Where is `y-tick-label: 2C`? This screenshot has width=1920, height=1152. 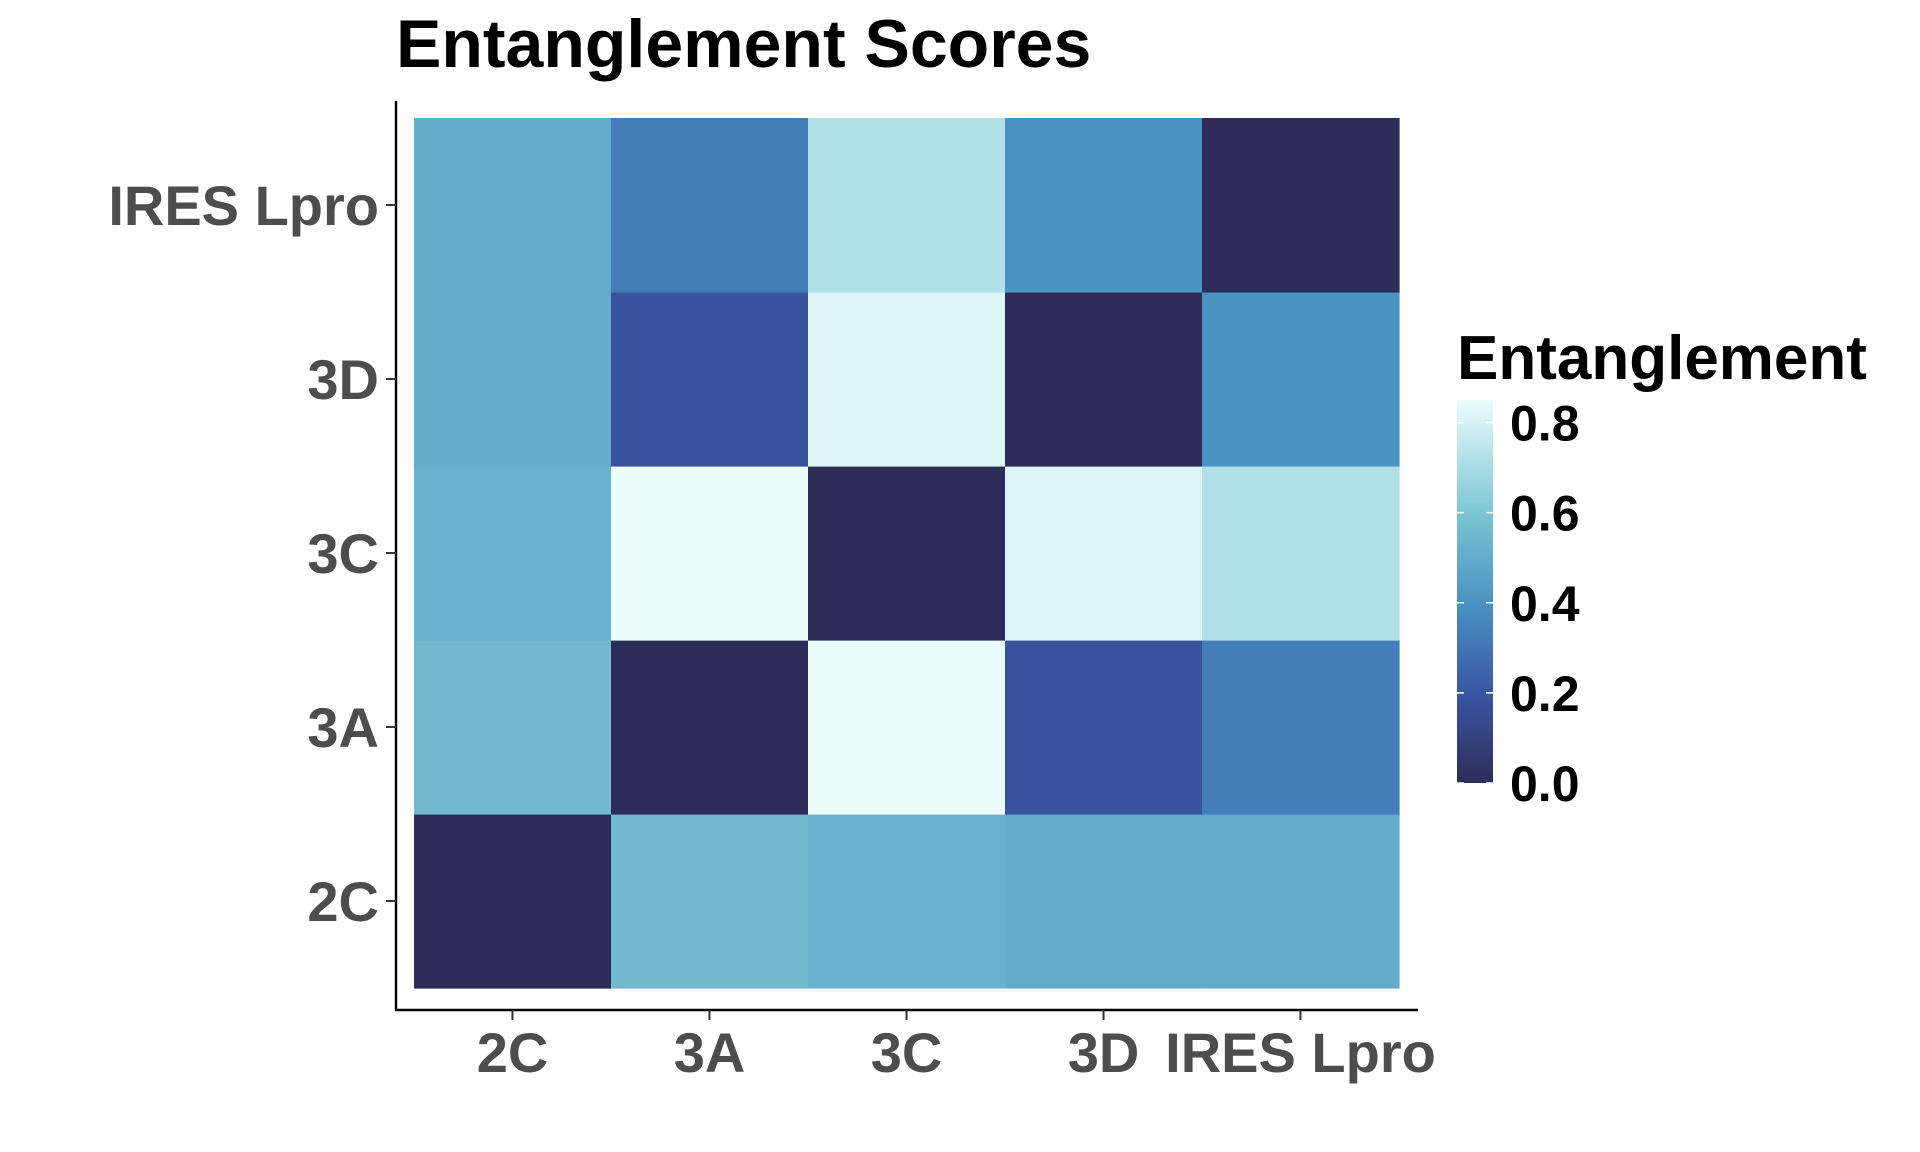 y-tick-label: 2C is located at coordinates (343, 901).